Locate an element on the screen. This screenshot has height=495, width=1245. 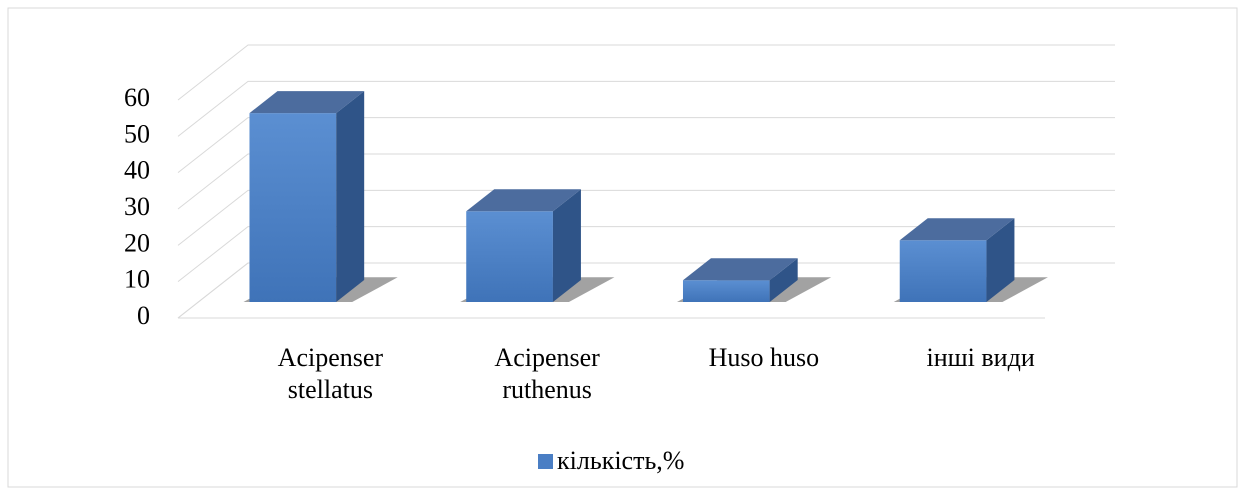
y-tick-label: 10 is located at coordinates (137, 279).